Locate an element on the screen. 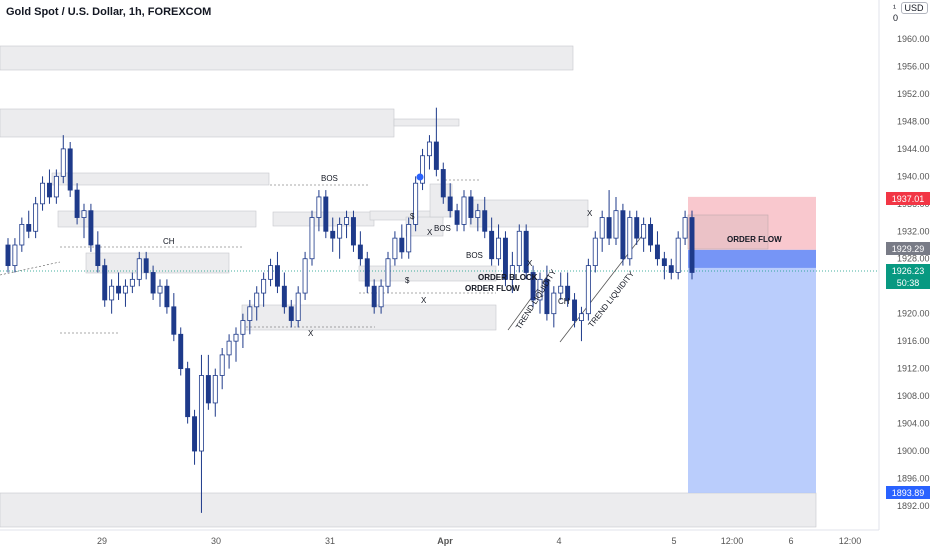 This screenshot has height=550, width=932. currency-selector: ¹ USD 0 is located at coordinates (912, 12).